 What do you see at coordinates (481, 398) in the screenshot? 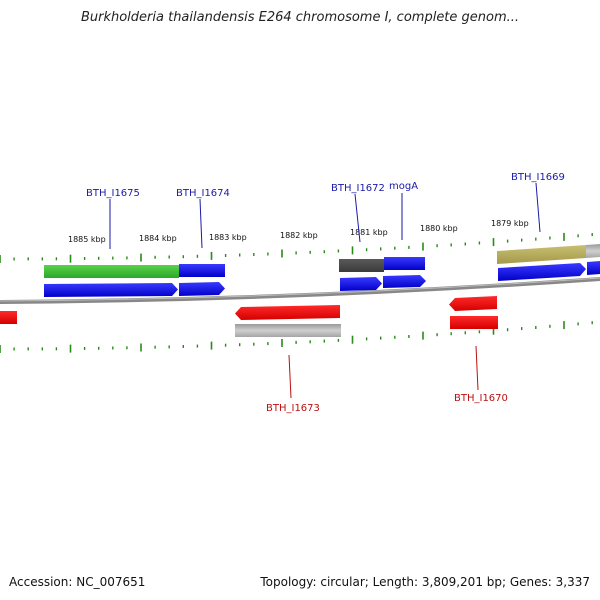
I see `gene-label: BTH_I1670` at bounding box center [481, 398].